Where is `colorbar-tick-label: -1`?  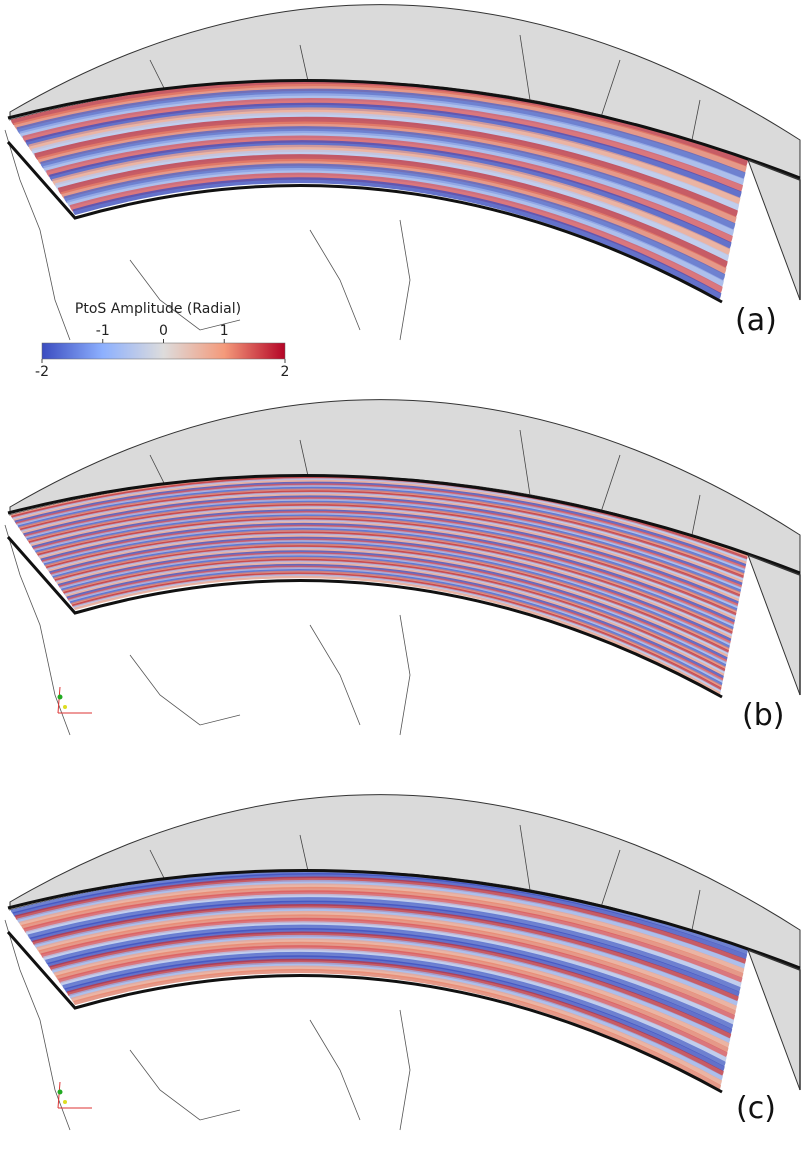
colorbar-tick-label: -1 is located at coordinates (103, 331).